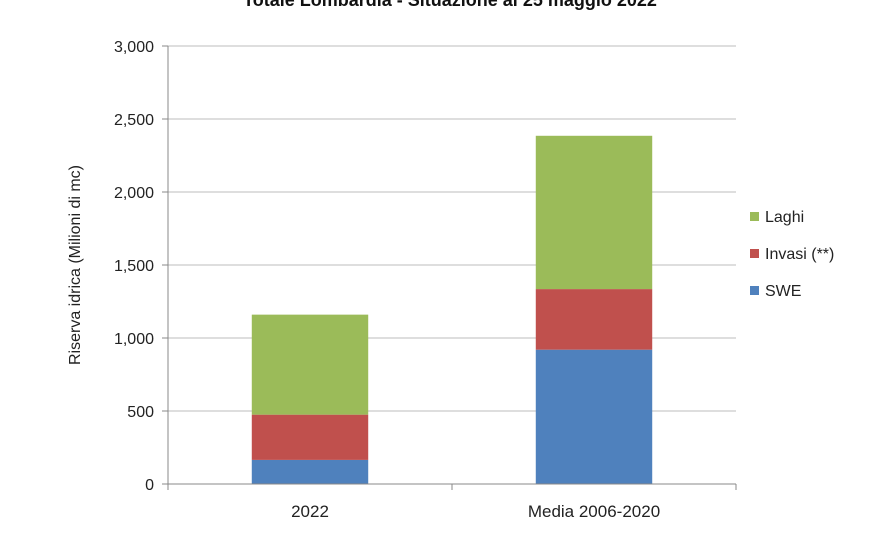  I want to click on y-tick-label: 1,000, so click(134, 339).